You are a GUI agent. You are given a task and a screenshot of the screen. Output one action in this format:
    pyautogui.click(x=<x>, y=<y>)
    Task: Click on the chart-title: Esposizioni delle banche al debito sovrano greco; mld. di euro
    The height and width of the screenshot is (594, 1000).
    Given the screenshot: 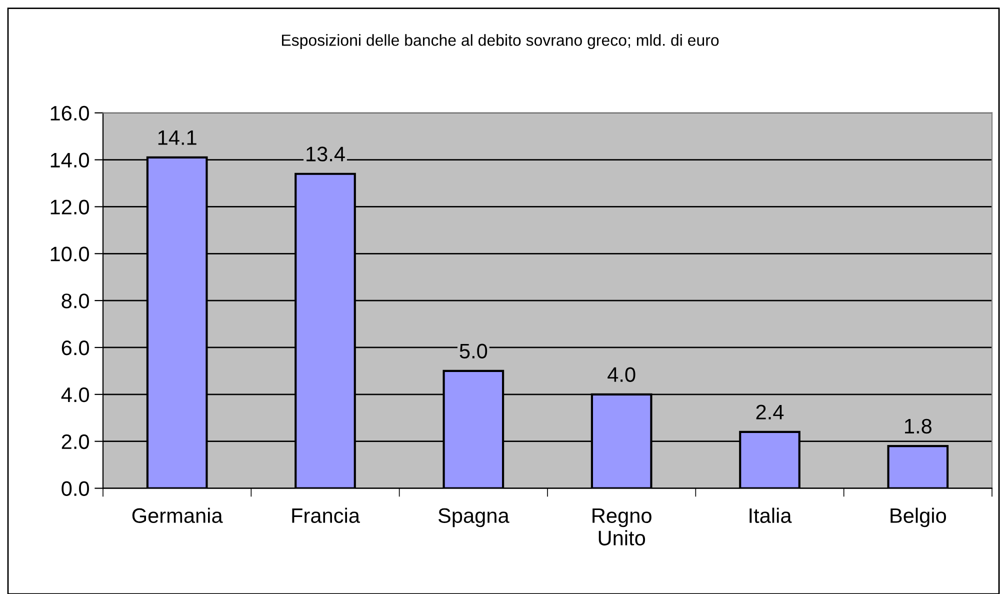 What is the action you would take?
    pyautogui.click(x=500, y=42)
    